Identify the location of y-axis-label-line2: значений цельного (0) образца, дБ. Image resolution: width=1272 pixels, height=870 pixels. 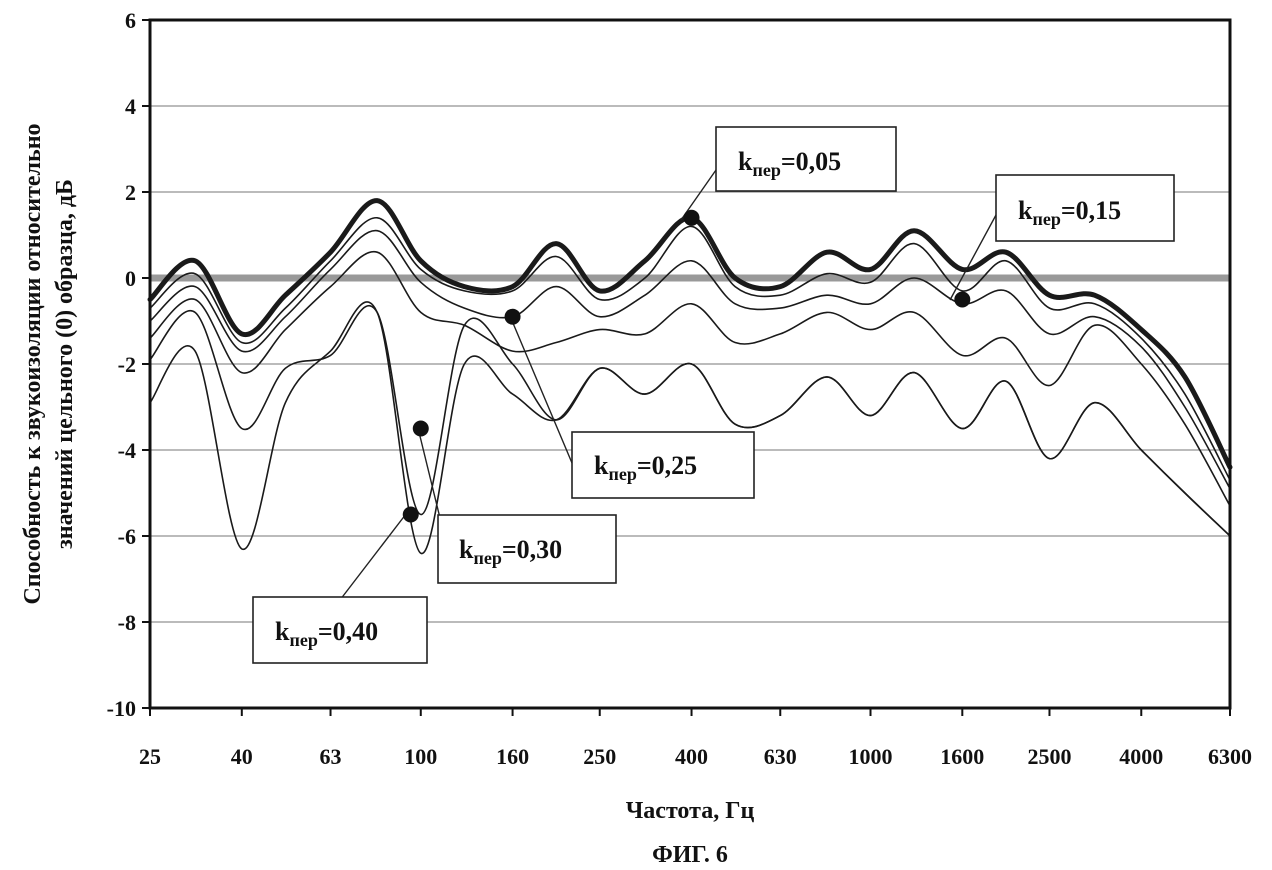
(65, 364).